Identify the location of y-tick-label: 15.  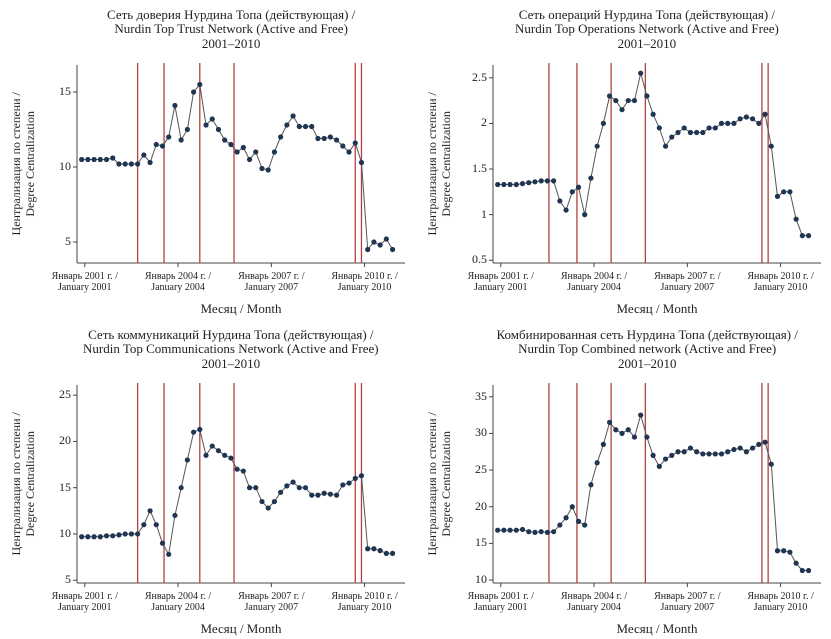
(65, 91).